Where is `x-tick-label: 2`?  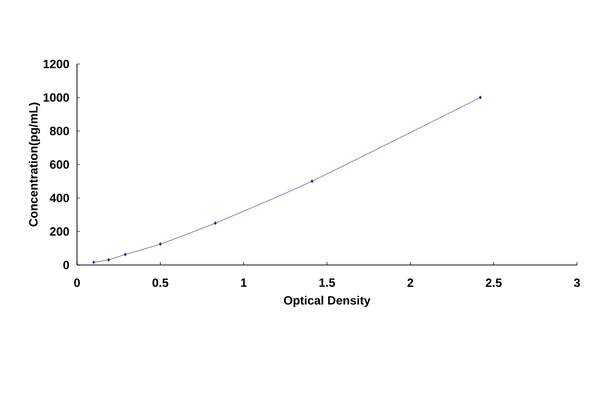 x-tick-label: 2 is located at coordinates (410, 282).